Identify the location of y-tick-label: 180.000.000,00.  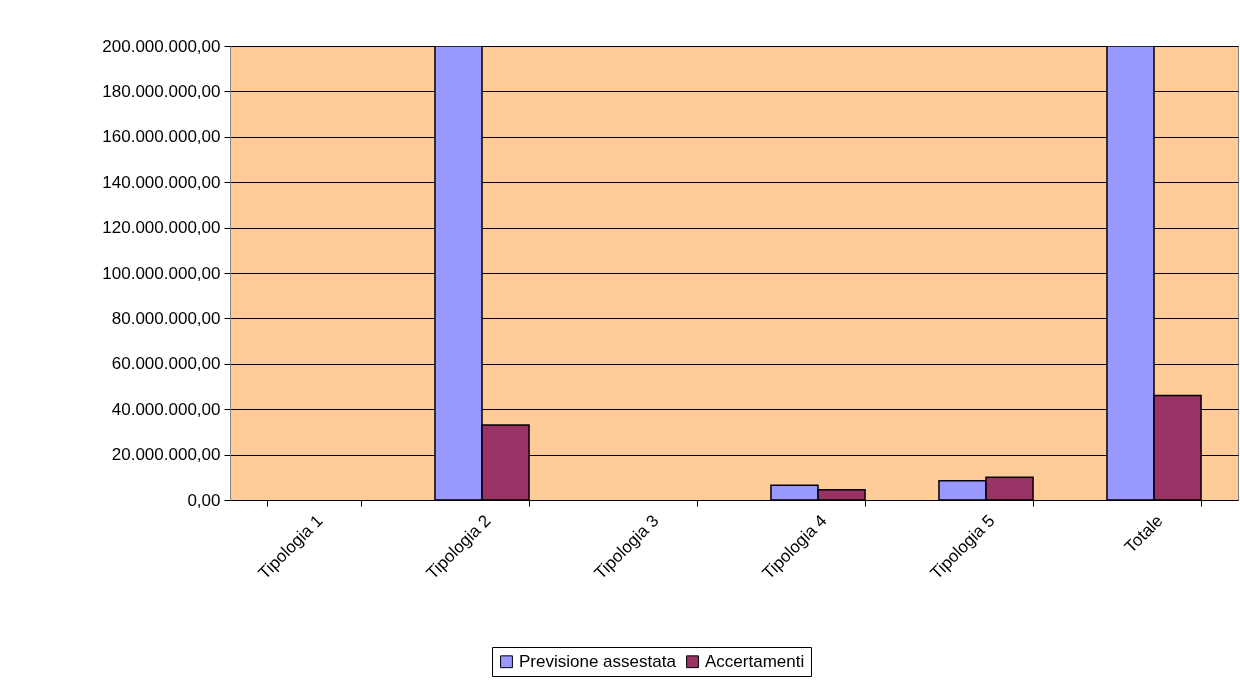
(161, 91).